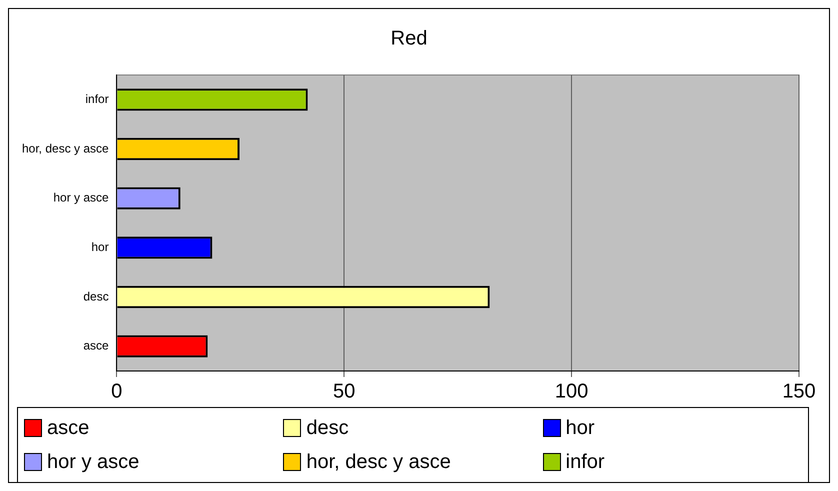  Describe the element at coordinates (571, 391) in the screenshot. I see `x-tick-label: 100` at that location.